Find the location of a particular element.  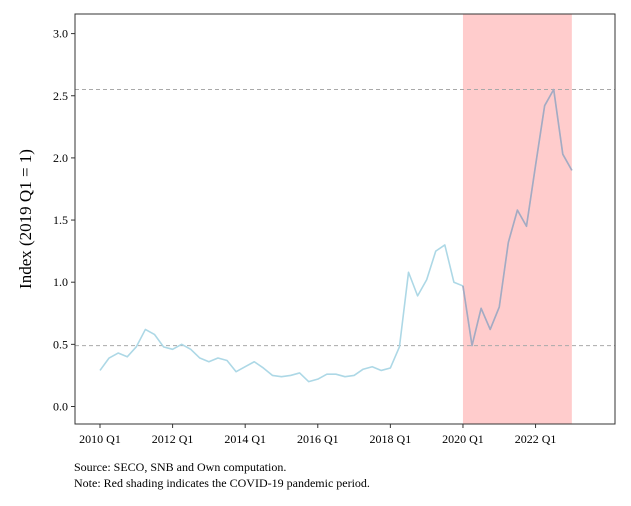

y-tick-label: 1.0 is located at coordinates (60, 282).